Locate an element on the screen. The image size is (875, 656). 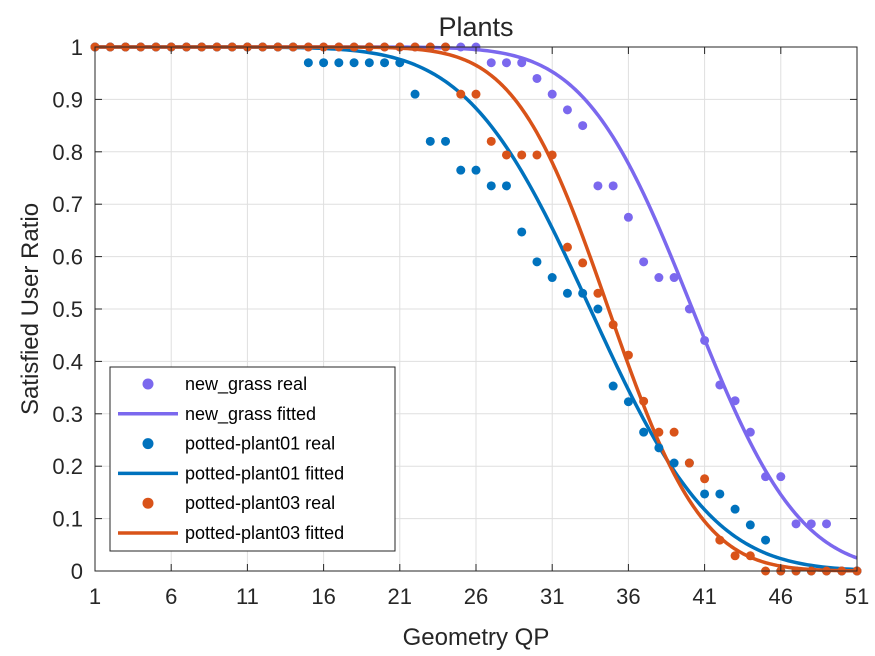
y-tick-label: 1 is located at coordinates (77, 47).